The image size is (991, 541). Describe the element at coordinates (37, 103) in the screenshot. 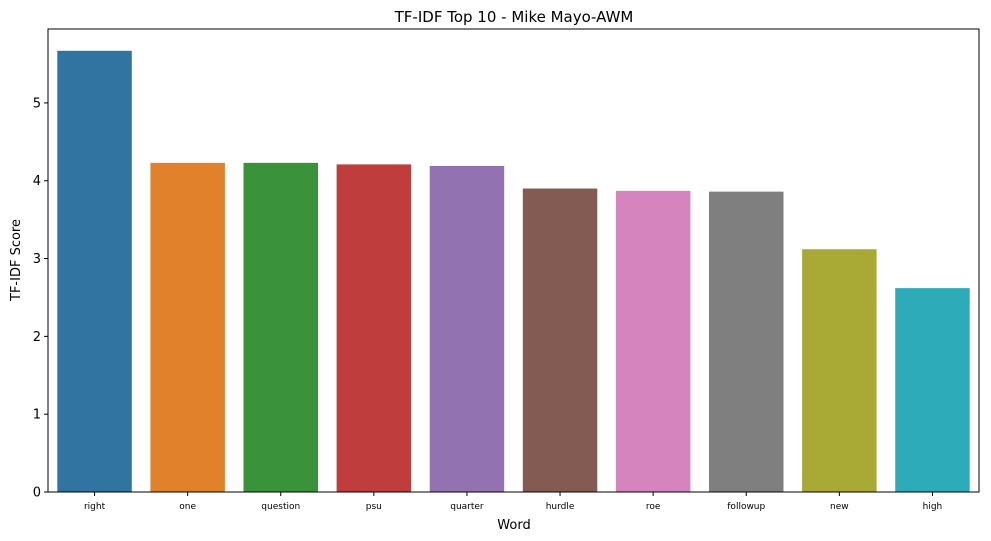

I see `y-tick-label: 5` at that location.